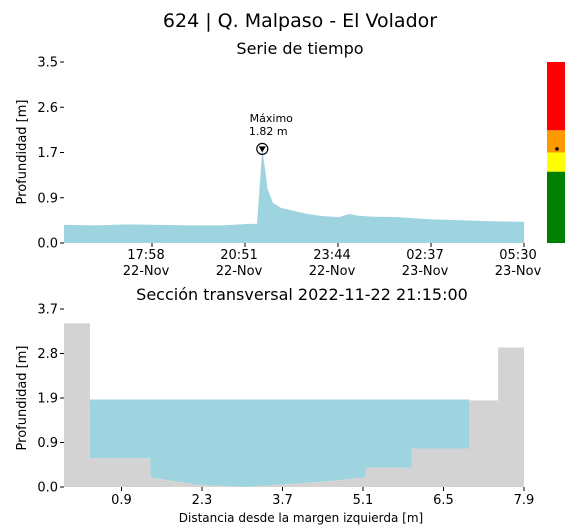 The image size is (565, 527). Describe the element at coordinates (268, 131) in the screenshot. I see `max-annotation-value: 1.82 m` at that location.